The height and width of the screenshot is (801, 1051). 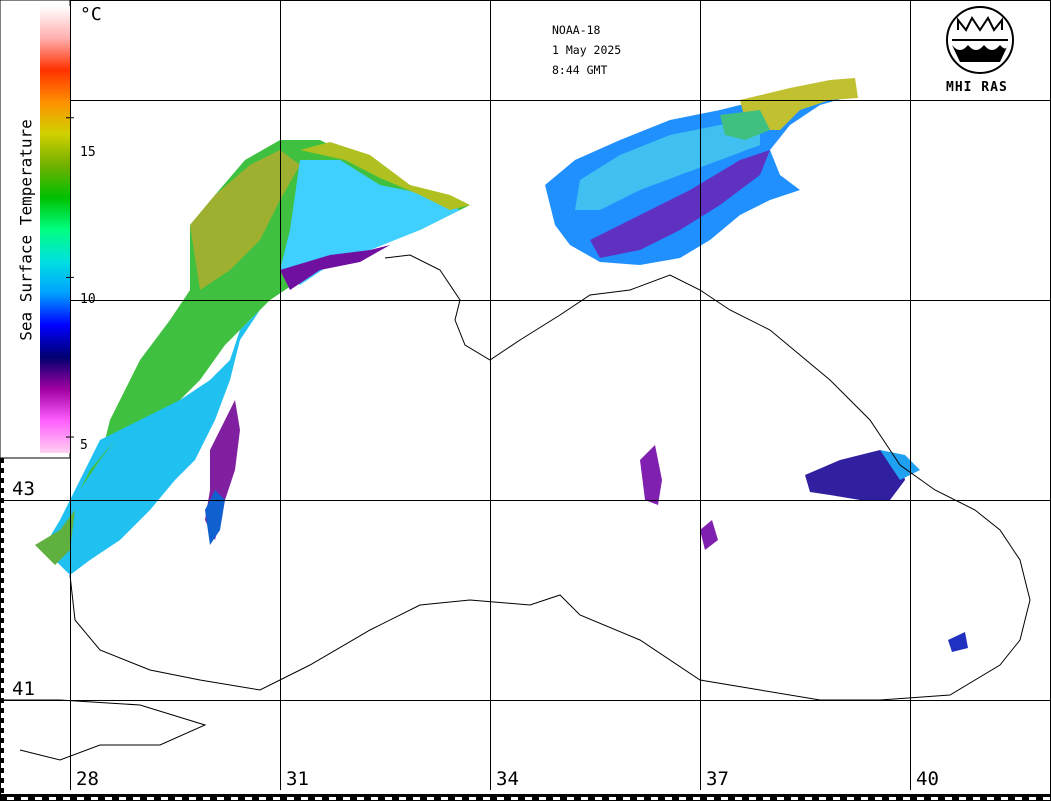 What do you see at coordinates (152, 442) in the screenshot?
I see `sst-patch-western-strip` at bounding box center [152, 442].